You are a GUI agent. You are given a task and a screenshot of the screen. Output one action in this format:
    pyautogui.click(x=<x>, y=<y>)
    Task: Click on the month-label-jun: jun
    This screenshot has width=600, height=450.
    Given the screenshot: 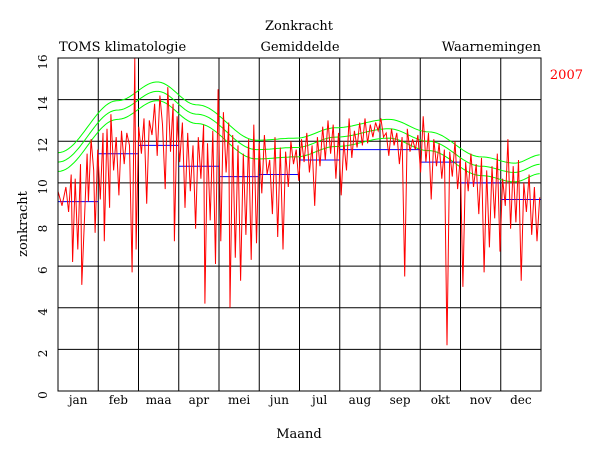 What is the action you would take?
    pyautogui.click(x=278, y=400)
    